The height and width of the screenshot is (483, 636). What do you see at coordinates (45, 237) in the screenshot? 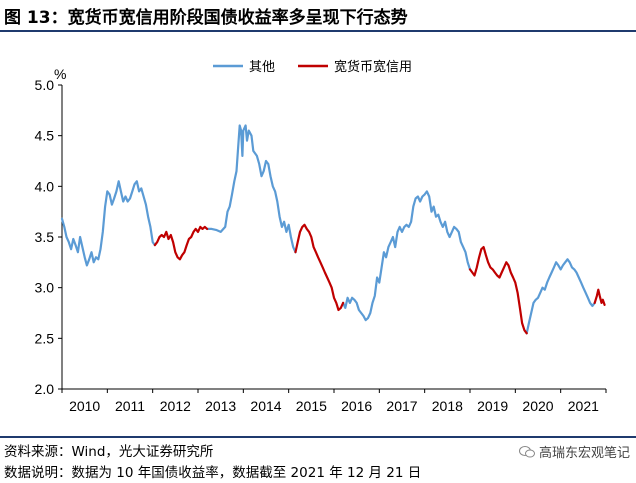
I see `y-tick-label: 3.5` at bounding box center [45, 237].